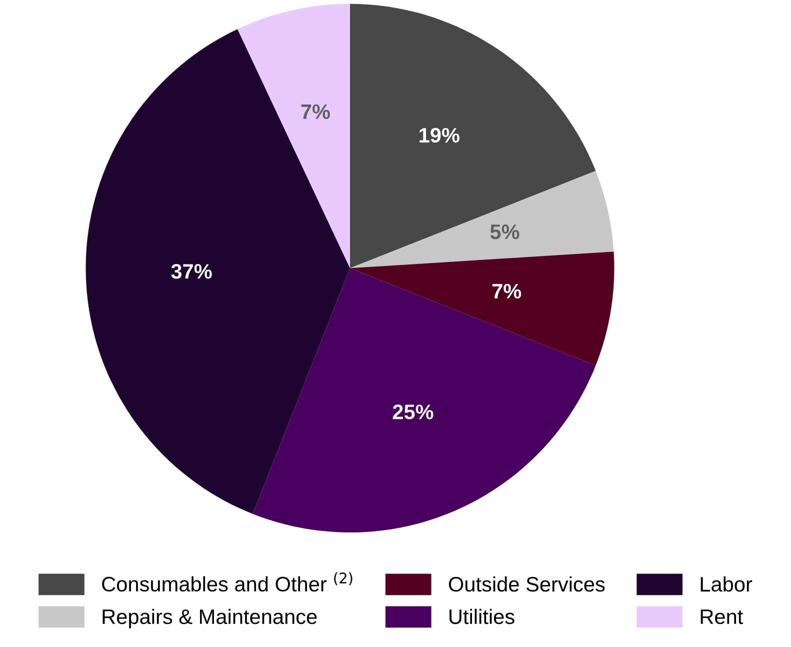 This screenshot has height=647, width=791. I want to click on legend-label: Labor, so click(726, 584).